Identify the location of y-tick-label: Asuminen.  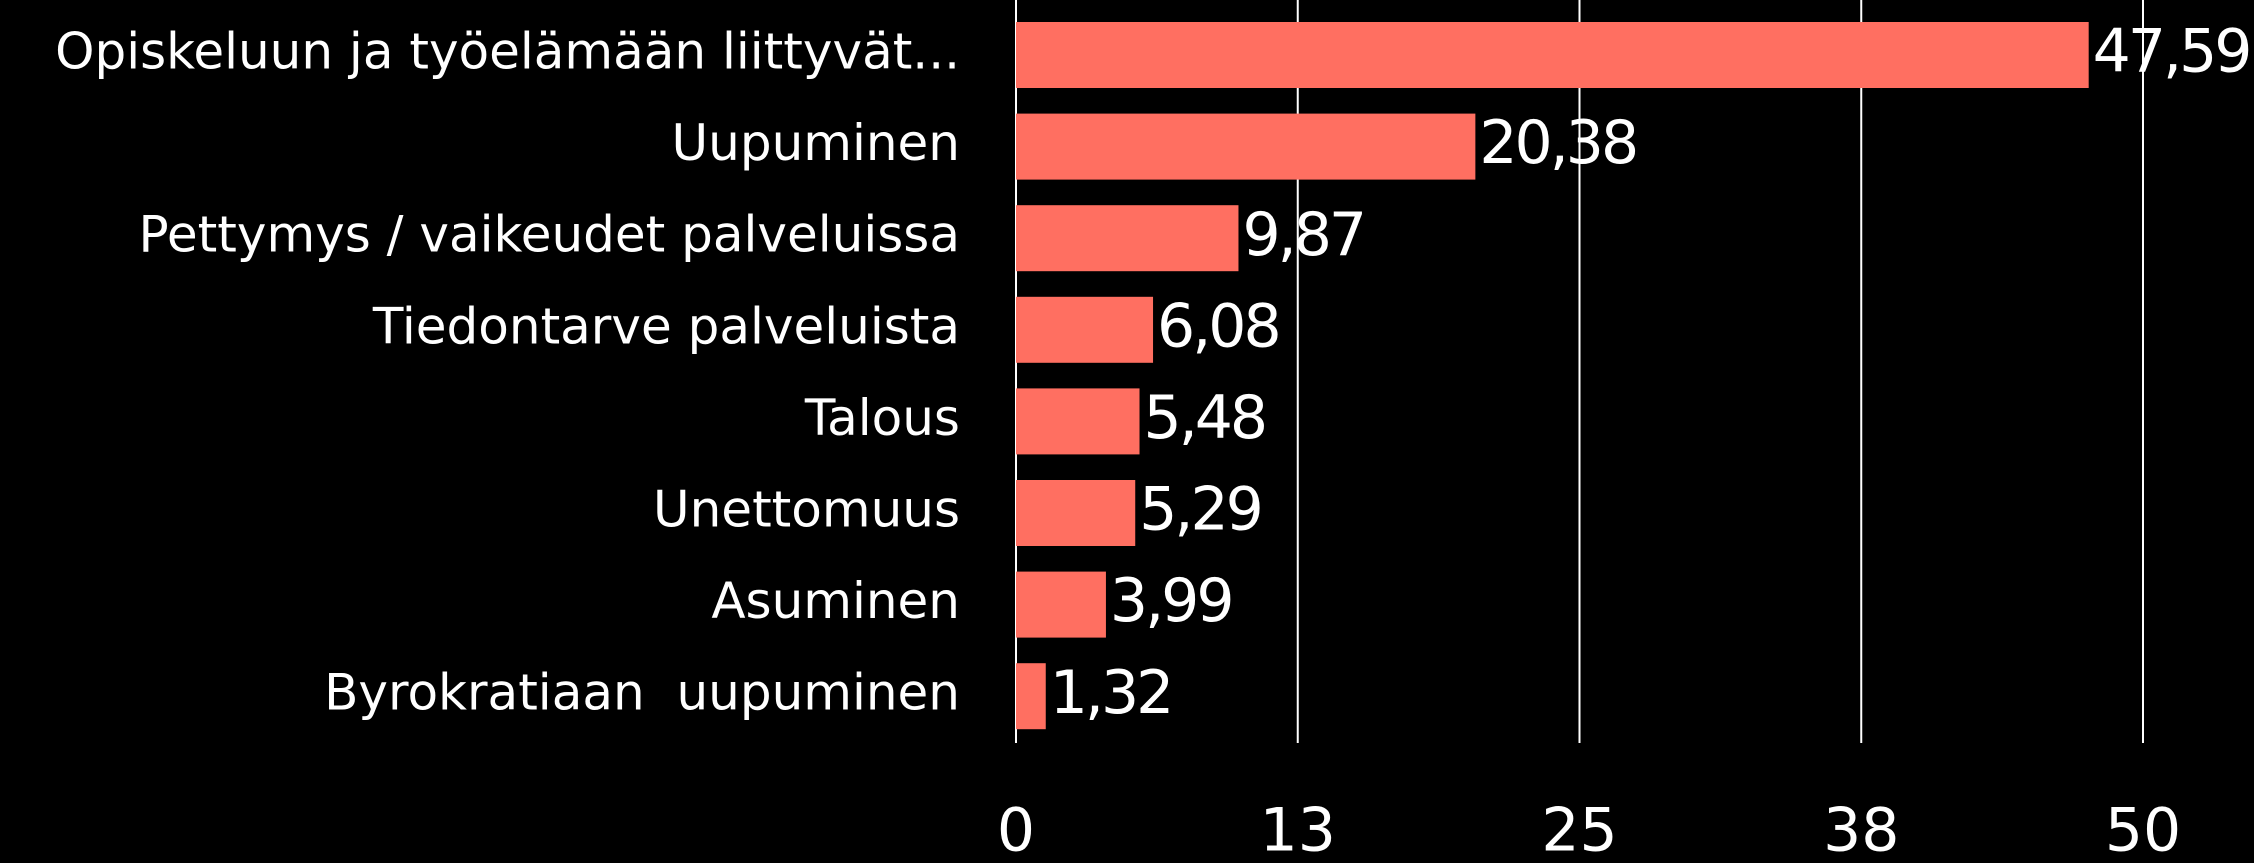
(835, 601).